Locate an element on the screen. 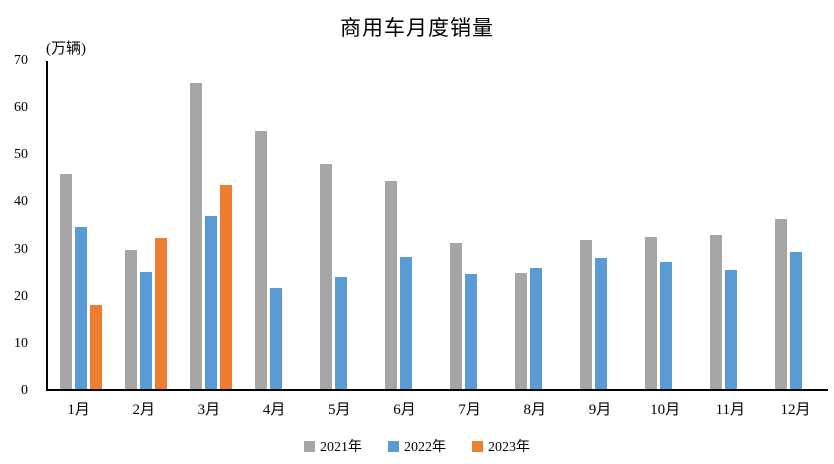  bar-2021年-3月 is located at coordinates (195, 236).